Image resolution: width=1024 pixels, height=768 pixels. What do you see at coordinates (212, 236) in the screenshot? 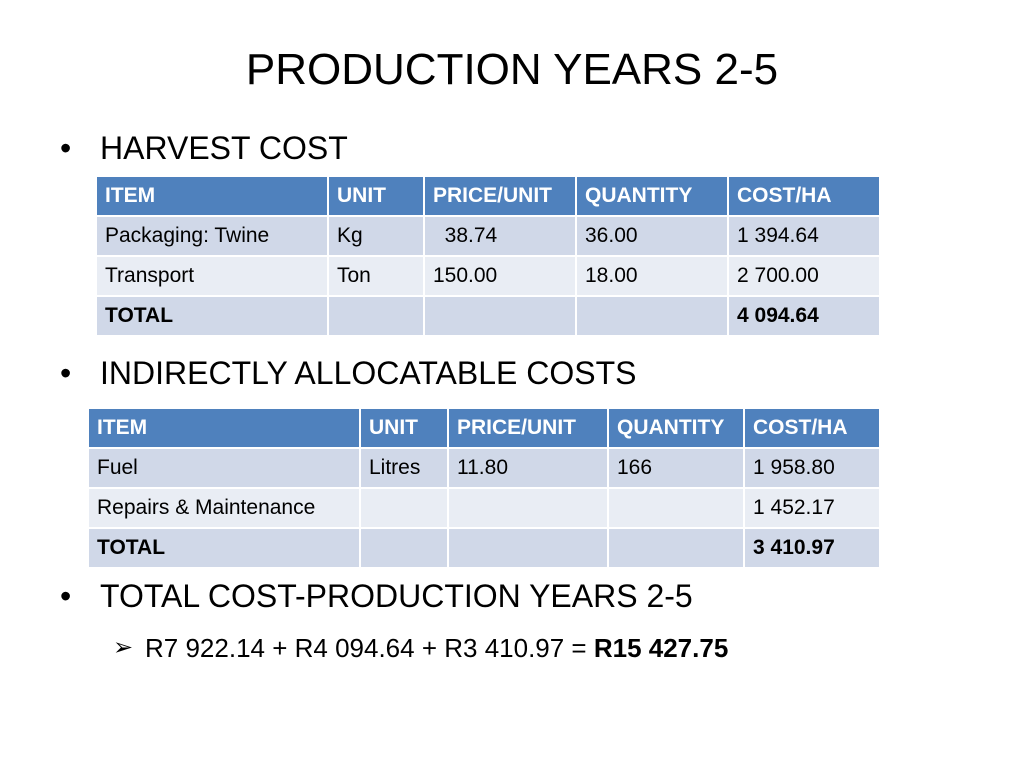
I see `table-cell: Packaging: Twine` at bounding box center [212, 236].